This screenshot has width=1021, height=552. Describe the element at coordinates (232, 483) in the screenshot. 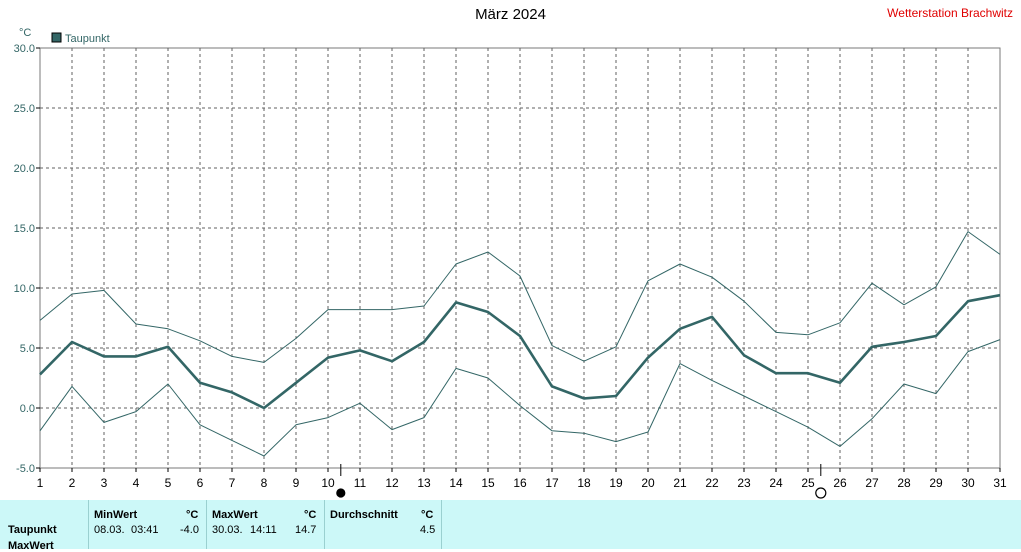

I see `x-tick-label: 7` at that location.